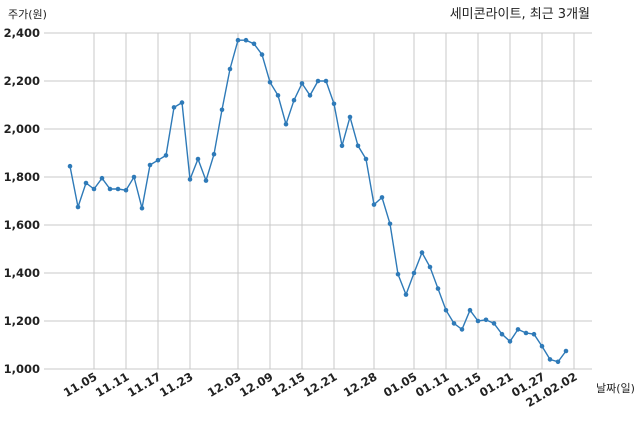  What do you see at coordinates (22, 177) in the screenshot?
I see `y-tick-label: 1,800` at bounding box center [22, 177].